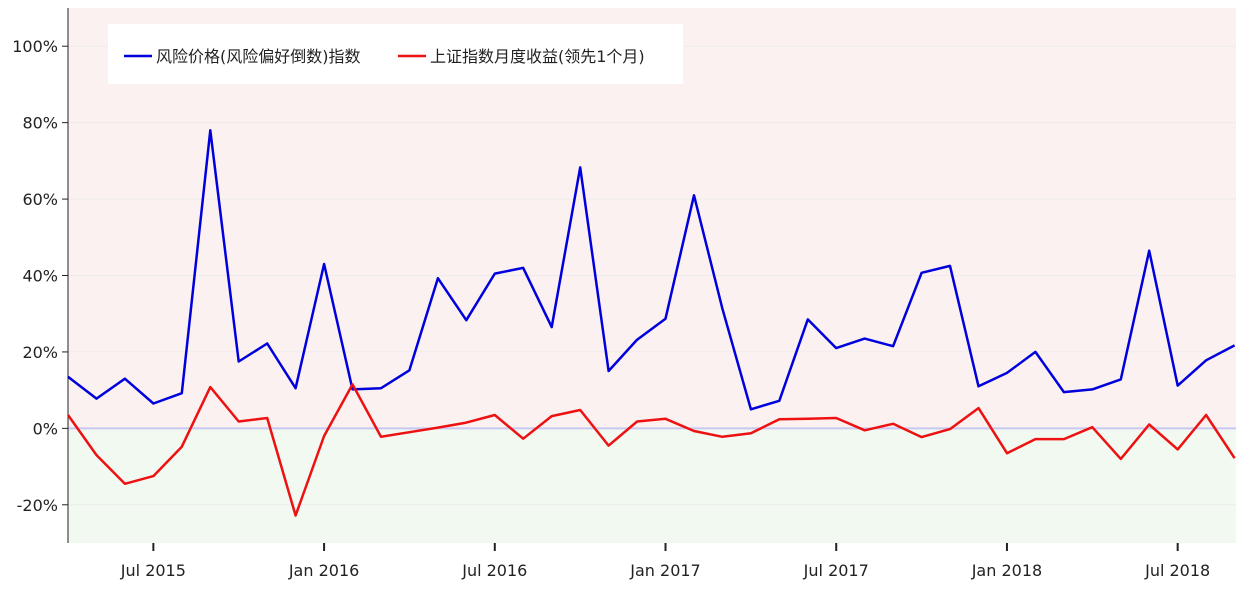  Describe the element at coordinates (1006, 570) in the screenshot. I see `x-tick-label: Jan 2018` at that location.